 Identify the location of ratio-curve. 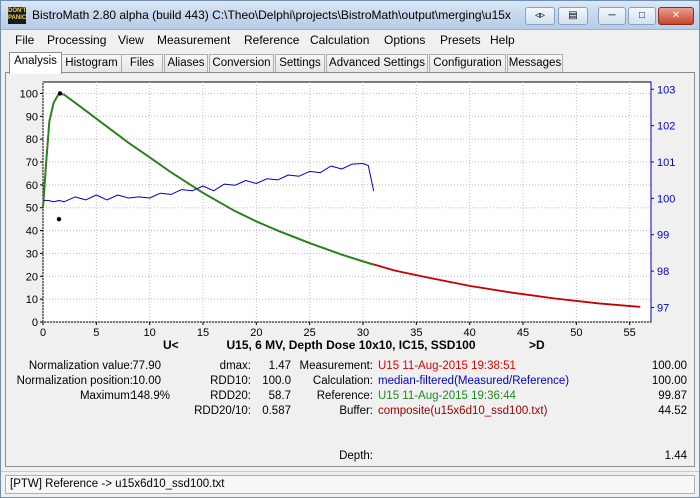
(208, 183).